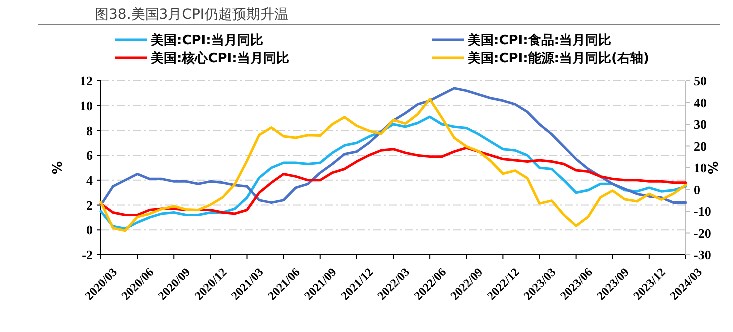 This screenshot has height=332, width=733. What do you see at coordinates (220, 58) in the screenshot?
I see `legend-label: 美国:核心CPI:当月同比` at bounding box center [220, 58].